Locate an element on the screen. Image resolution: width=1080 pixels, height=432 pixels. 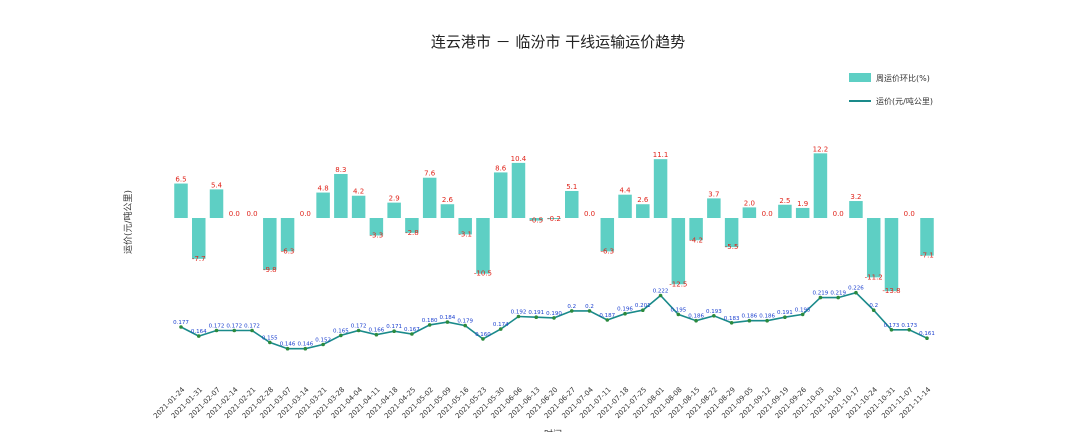
bar-value-label: 4.2 is located at coordinates (358, 192).